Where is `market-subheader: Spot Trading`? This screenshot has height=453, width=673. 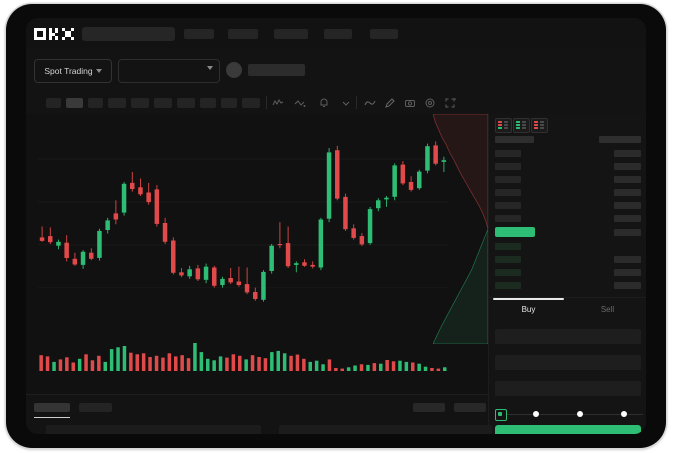 market-subheader: Spot Trading is located at coordinates (336, 84).